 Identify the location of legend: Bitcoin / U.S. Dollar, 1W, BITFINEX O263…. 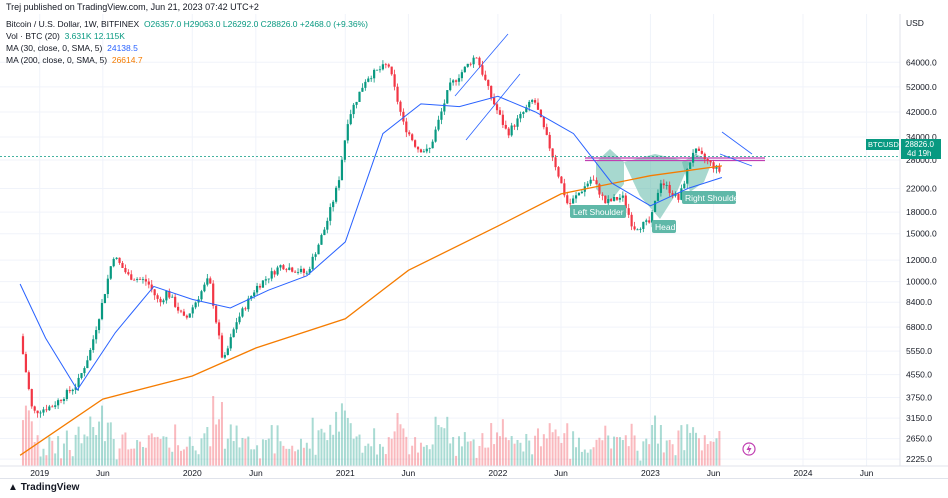
(187, 42).